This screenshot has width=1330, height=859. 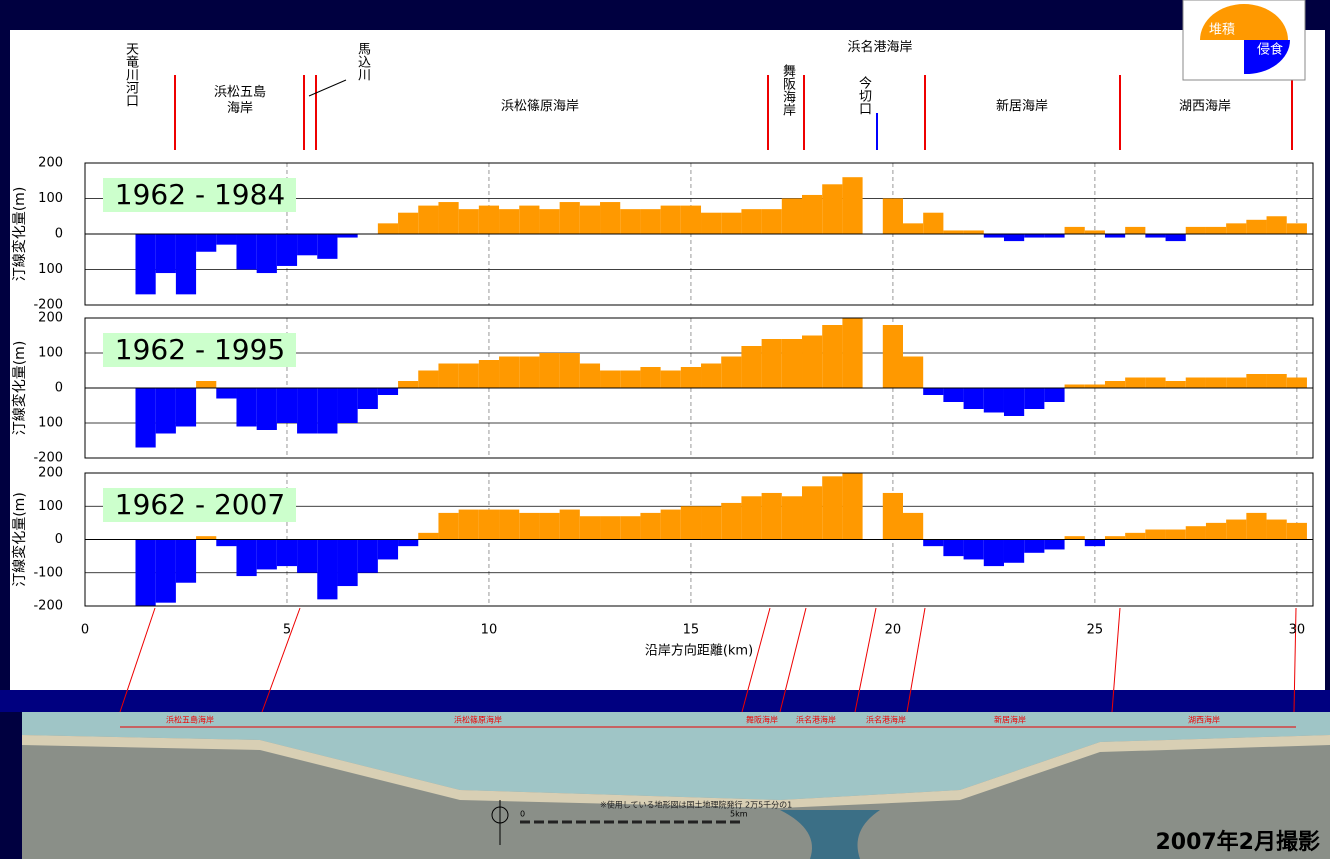 I want to click on photo-sea, so click(x=676, y=756).